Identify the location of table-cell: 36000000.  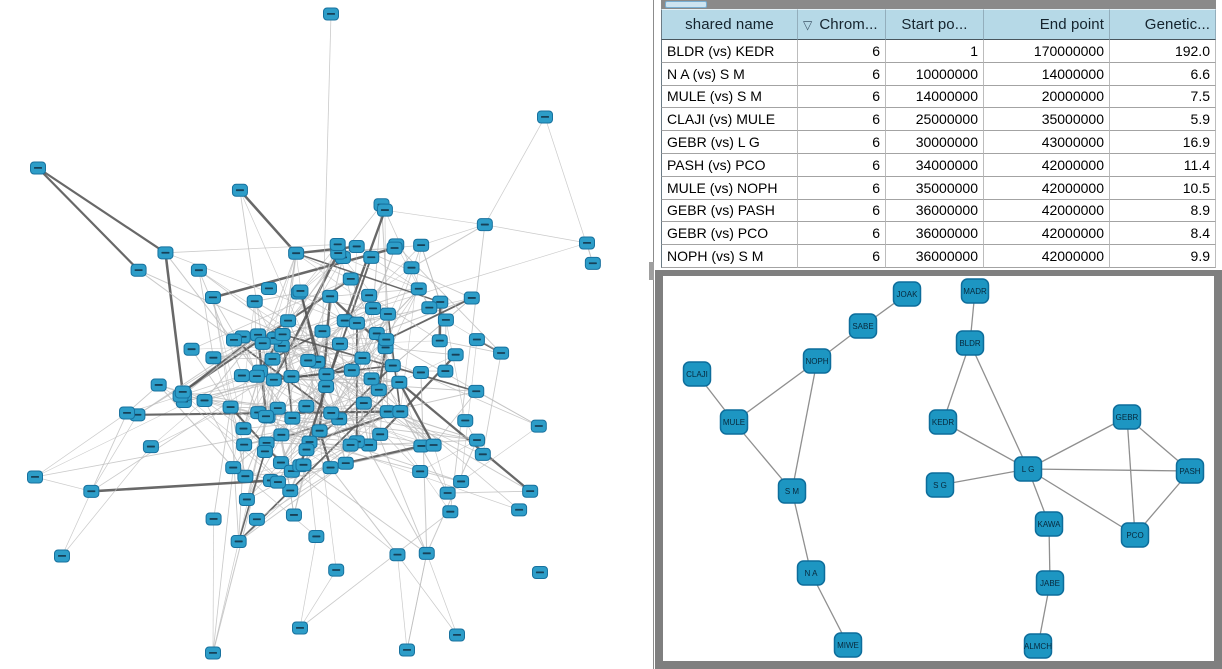
(935, 234).